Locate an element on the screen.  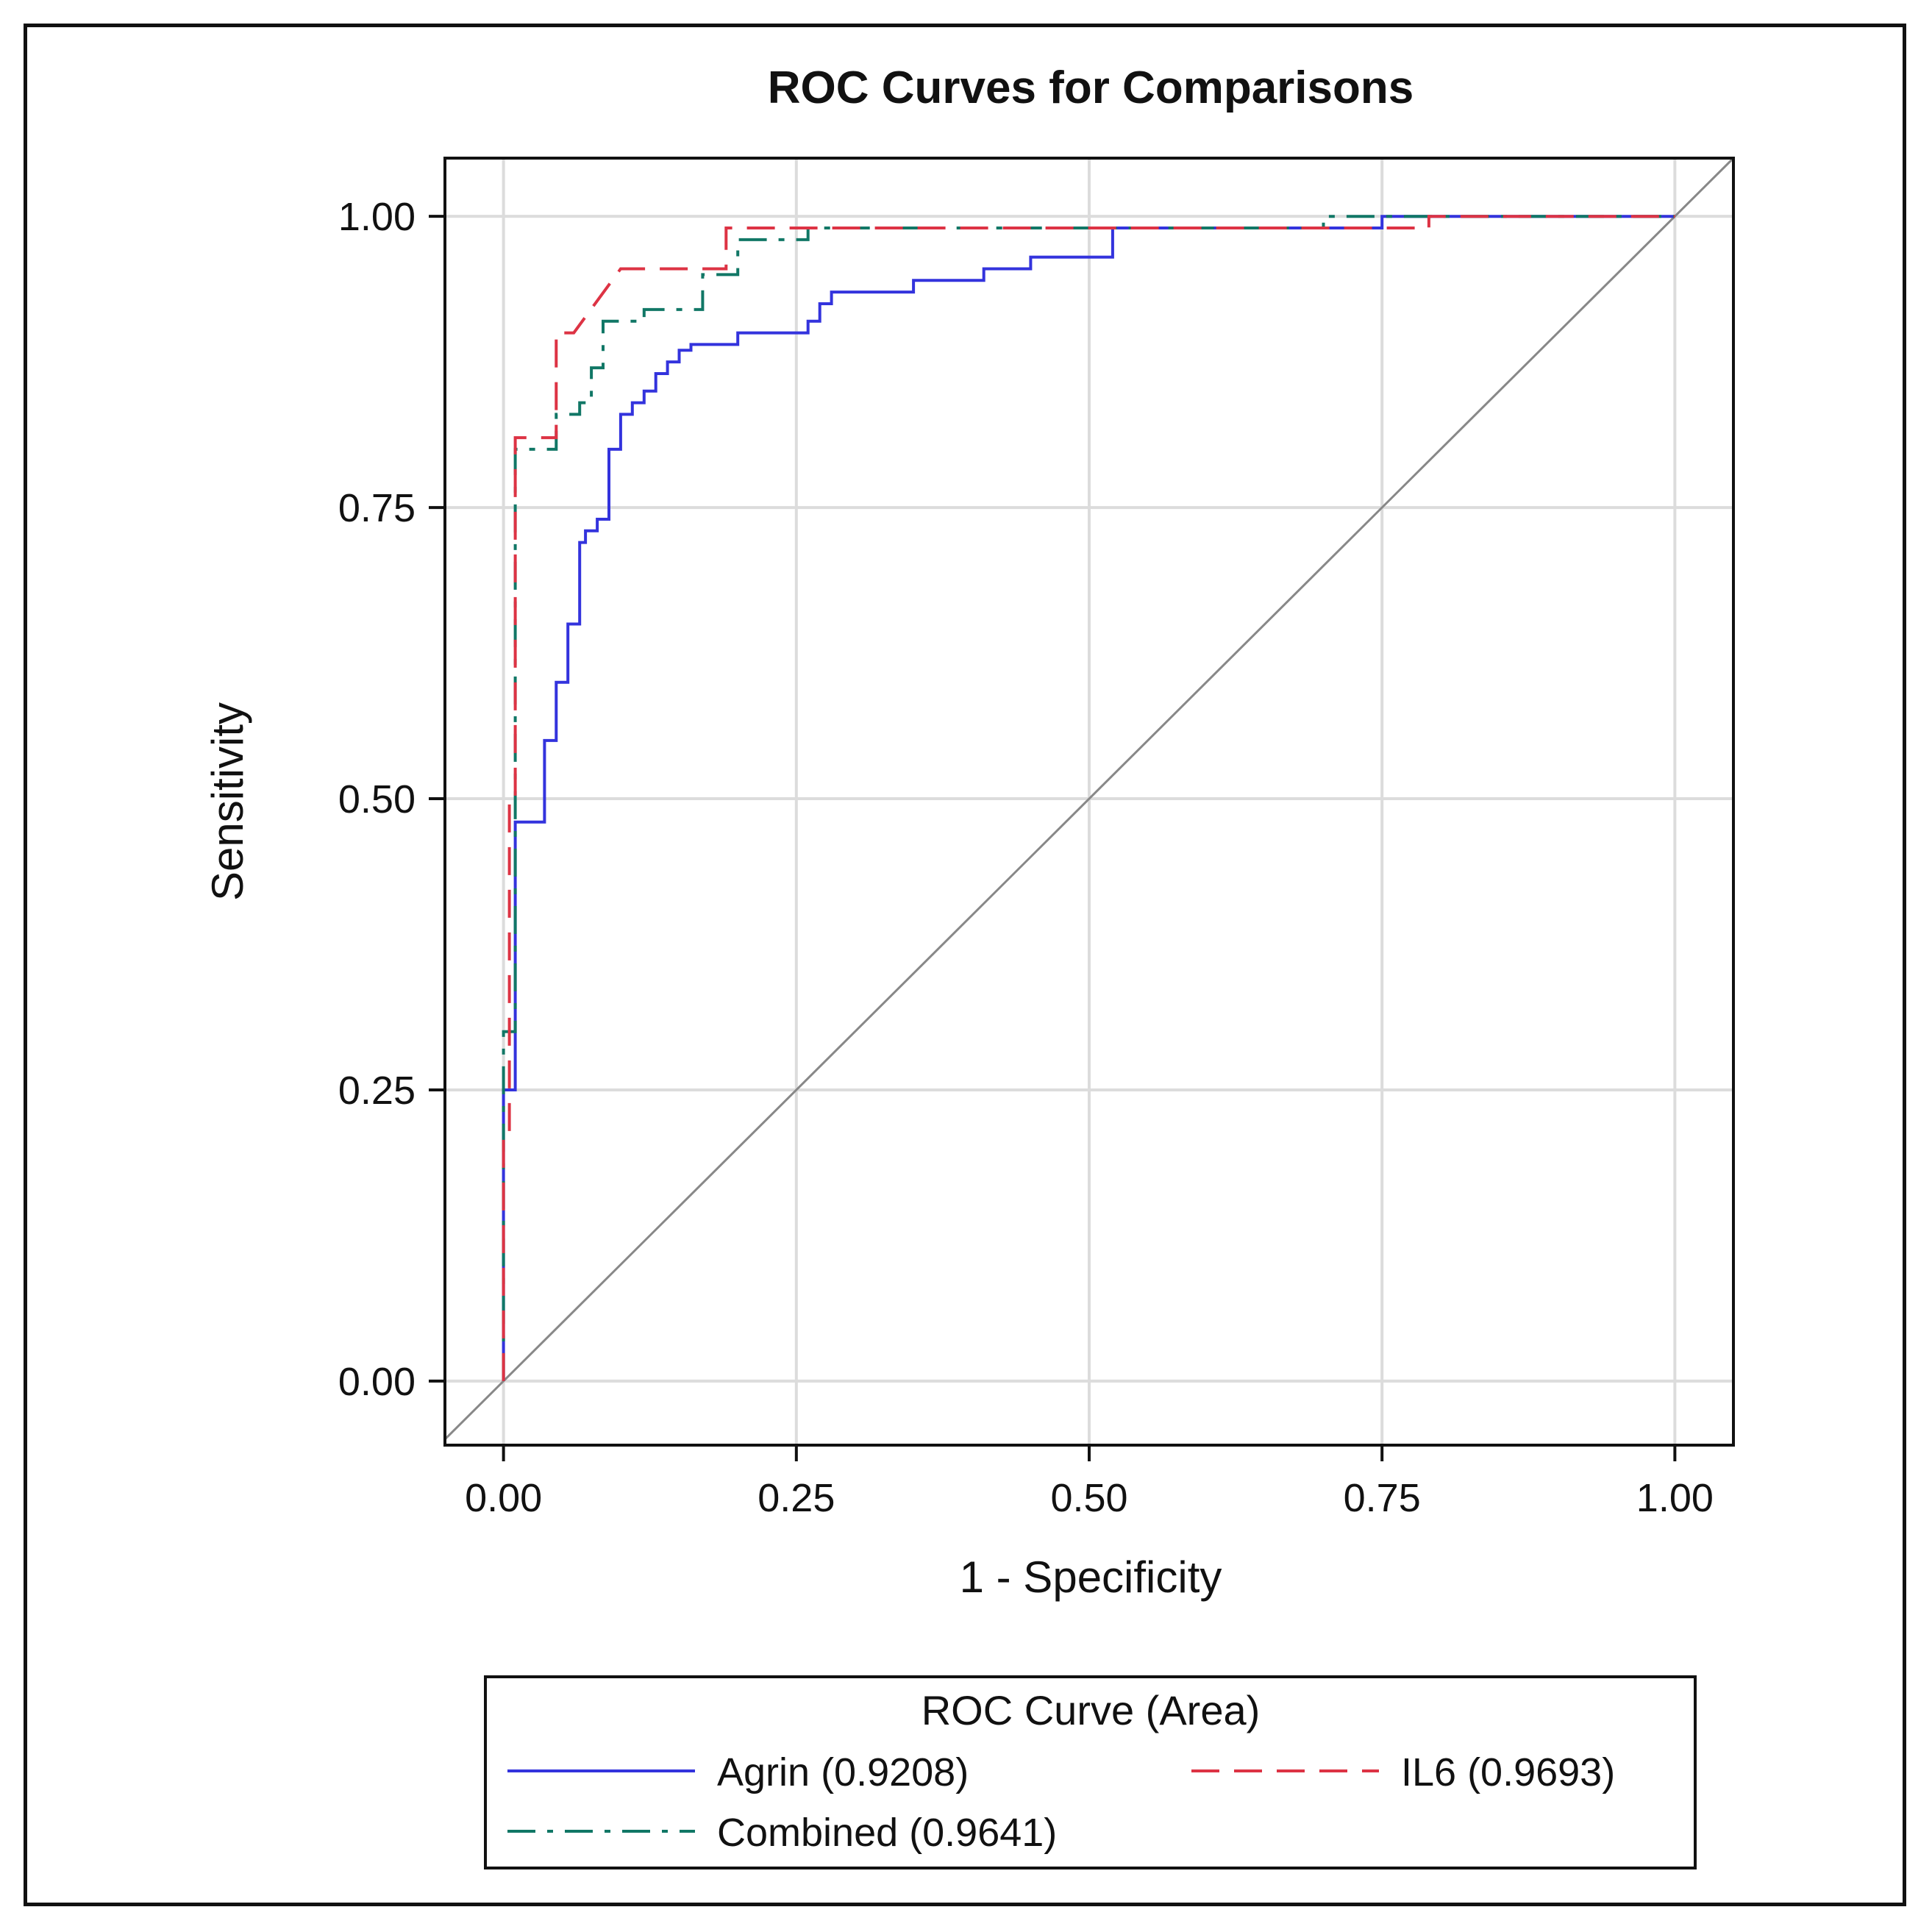
legend-label-agrin: Agrin (0.9208) is located at coordinates (843, 1772).